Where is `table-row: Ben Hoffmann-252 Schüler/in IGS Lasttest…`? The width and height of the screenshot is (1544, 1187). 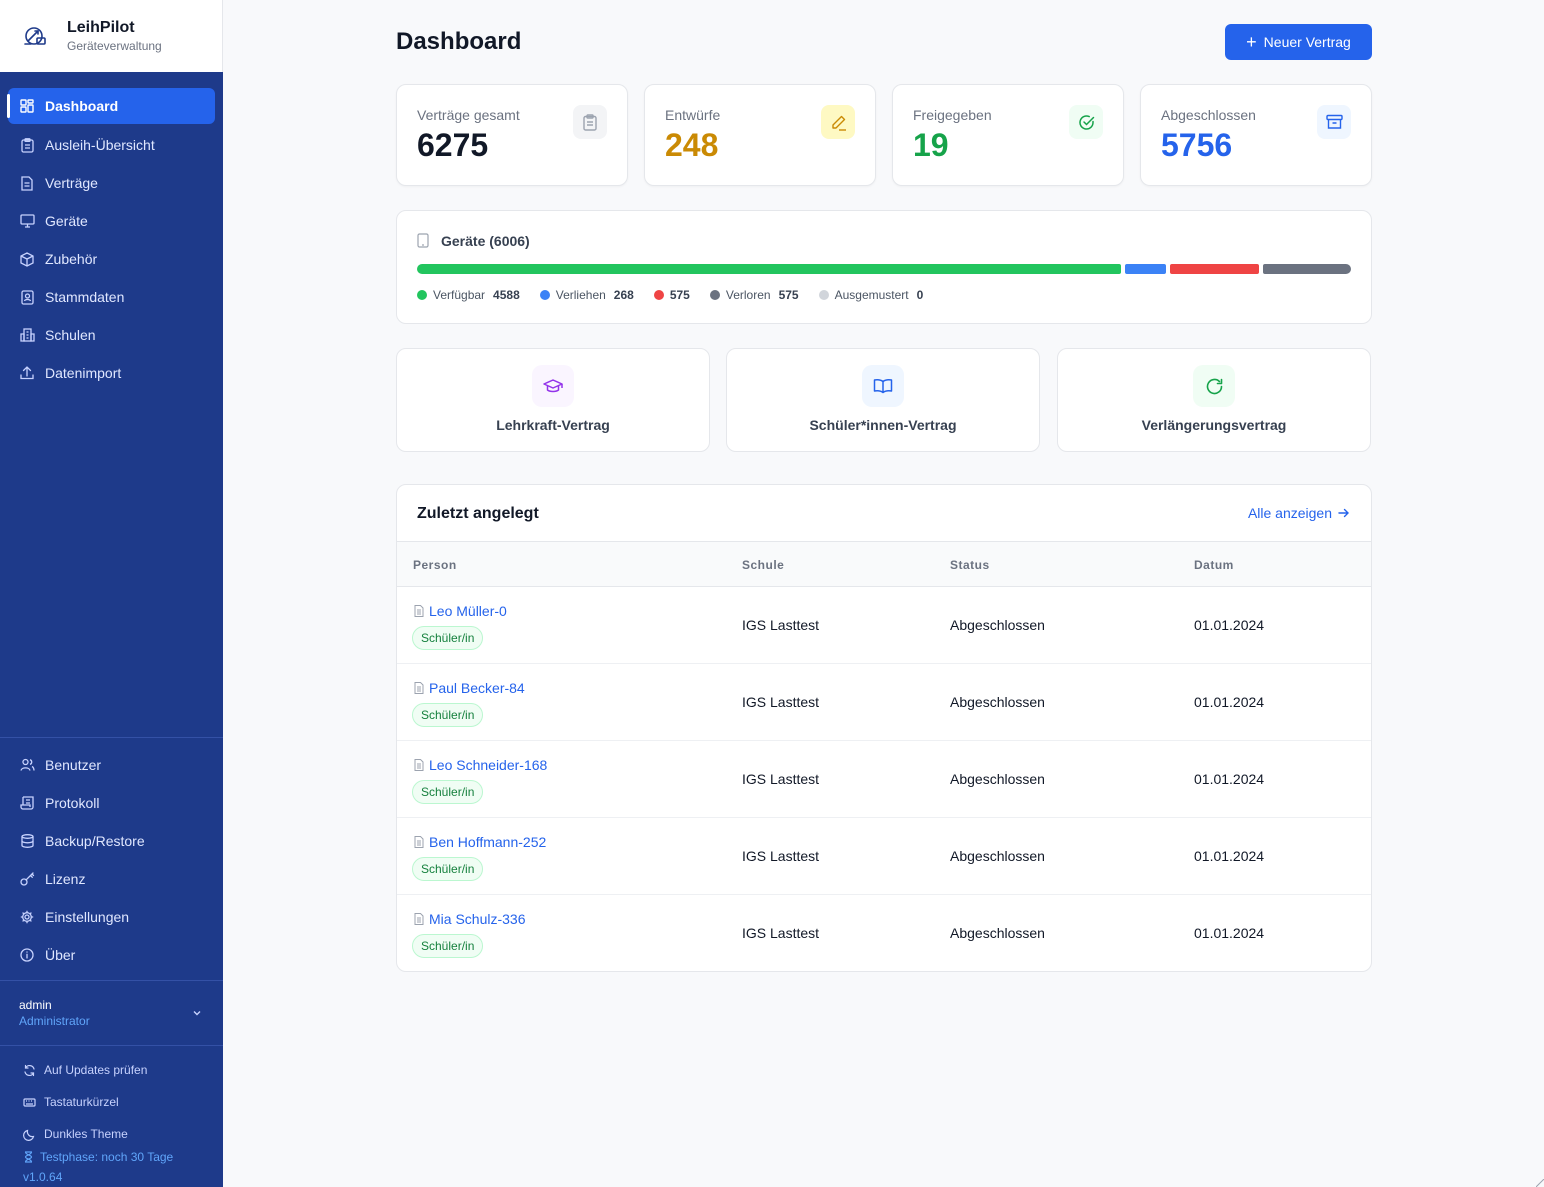
table-row: Ben Hoffmann-252 Schüler/in IGS Lasttest… is located at coordinates (884, 856).